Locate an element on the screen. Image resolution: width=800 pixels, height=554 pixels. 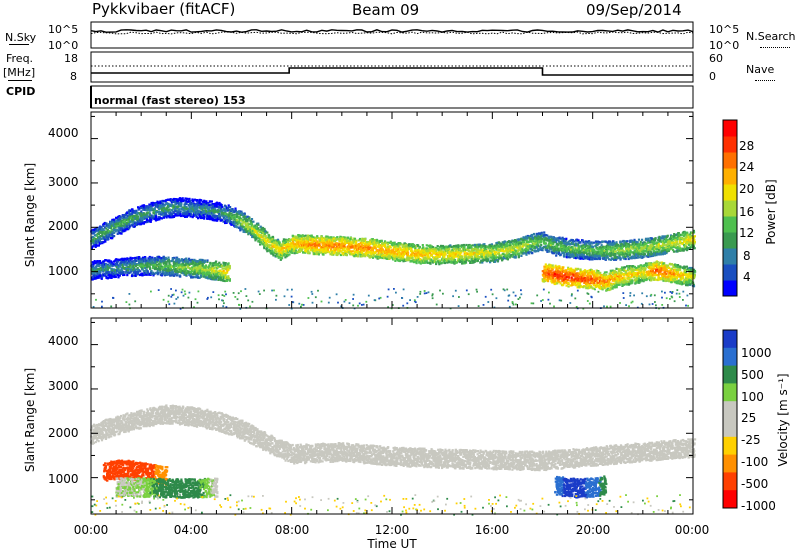
time-tick-3: 12:00 is located at coordinates (392, 530).